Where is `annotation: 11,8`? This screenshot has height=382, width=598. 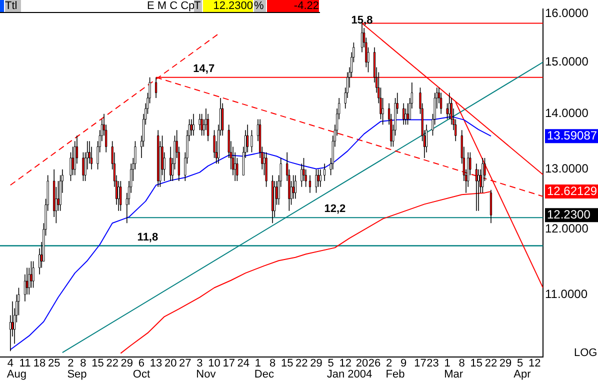 annotation: 11,8 is located at coordinates (147, 237).